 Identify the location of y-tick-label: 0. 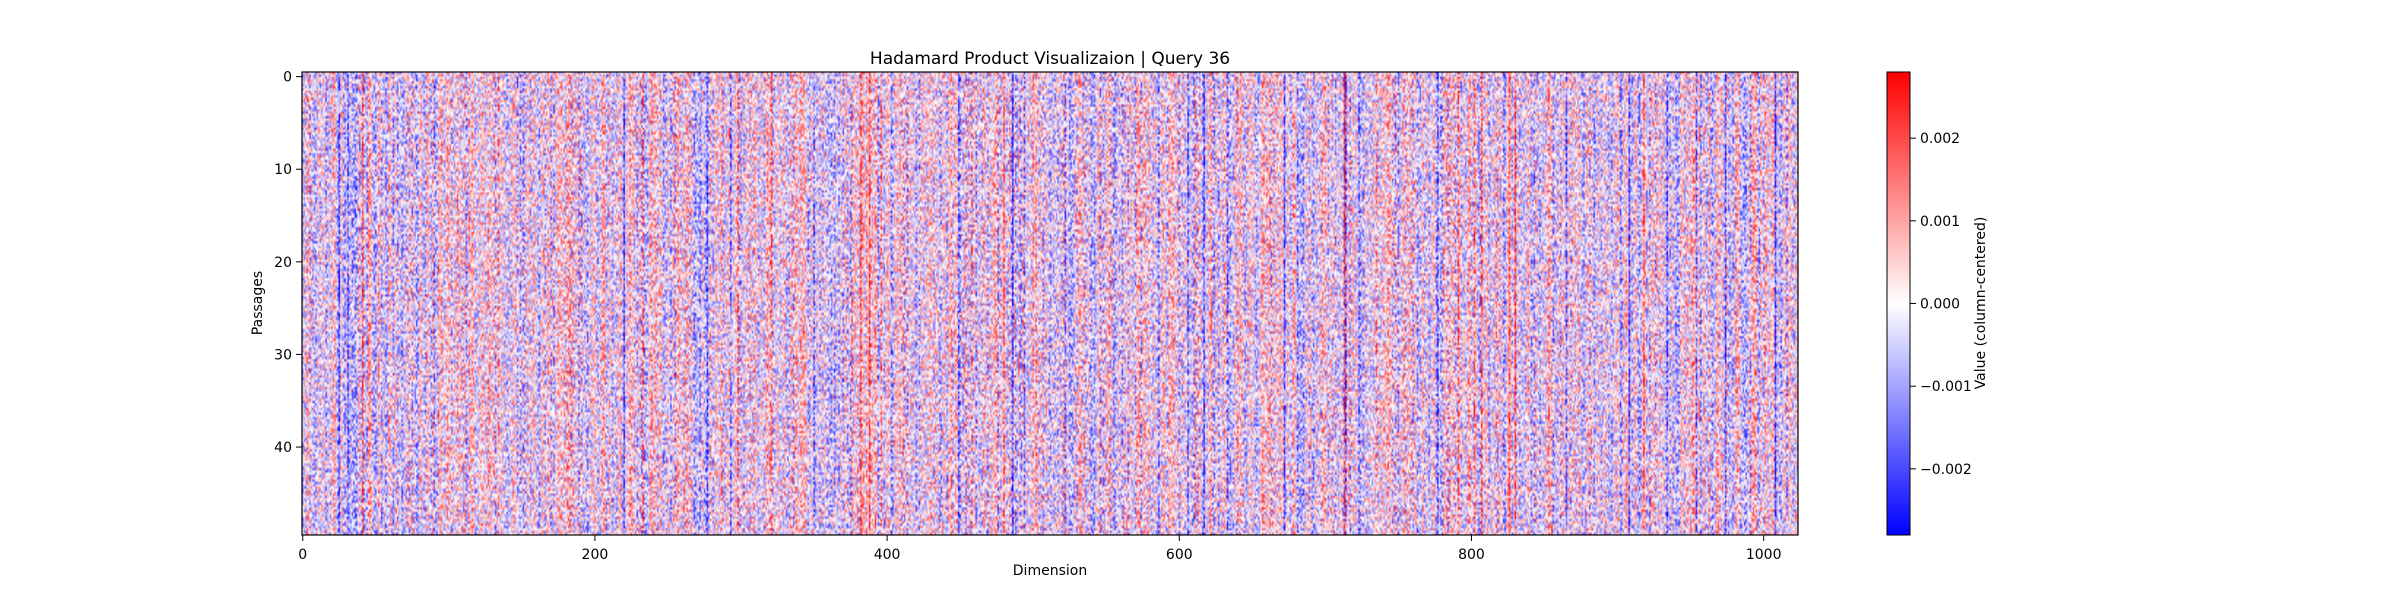
(287, 78).